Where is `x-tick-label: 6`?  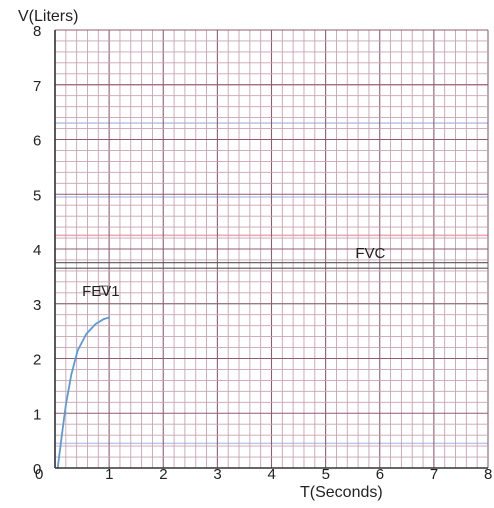 x-tick-label: 6 is located at coordinates (380, 474).